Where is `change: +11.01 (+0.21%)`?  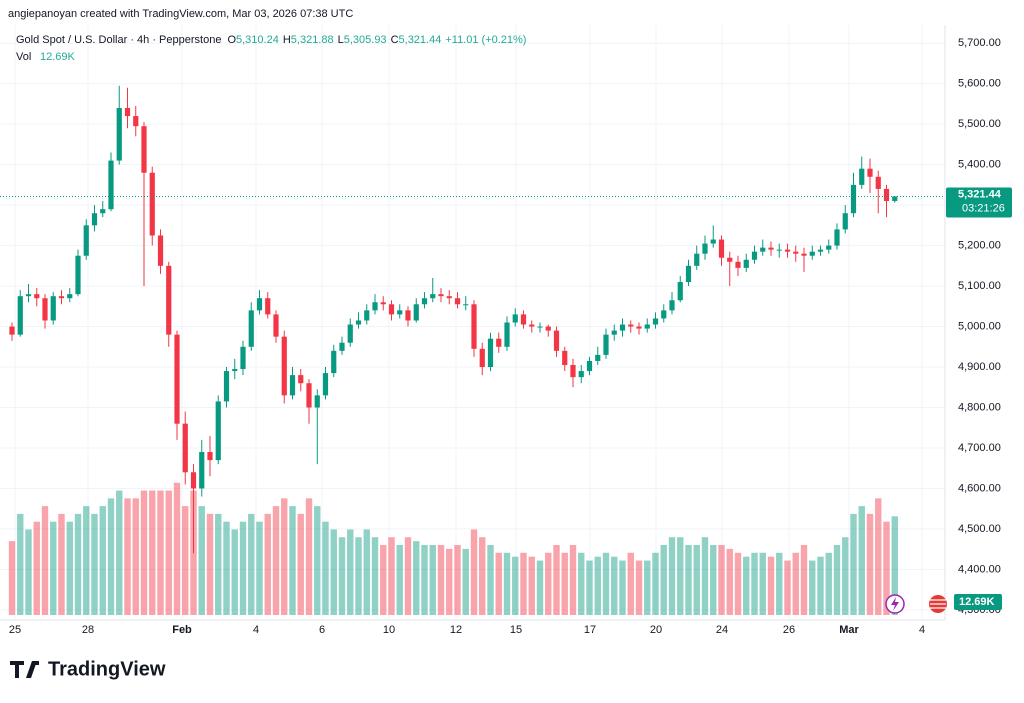
change: +11.01 (+0.21%) is located at coordinates (485, 40).